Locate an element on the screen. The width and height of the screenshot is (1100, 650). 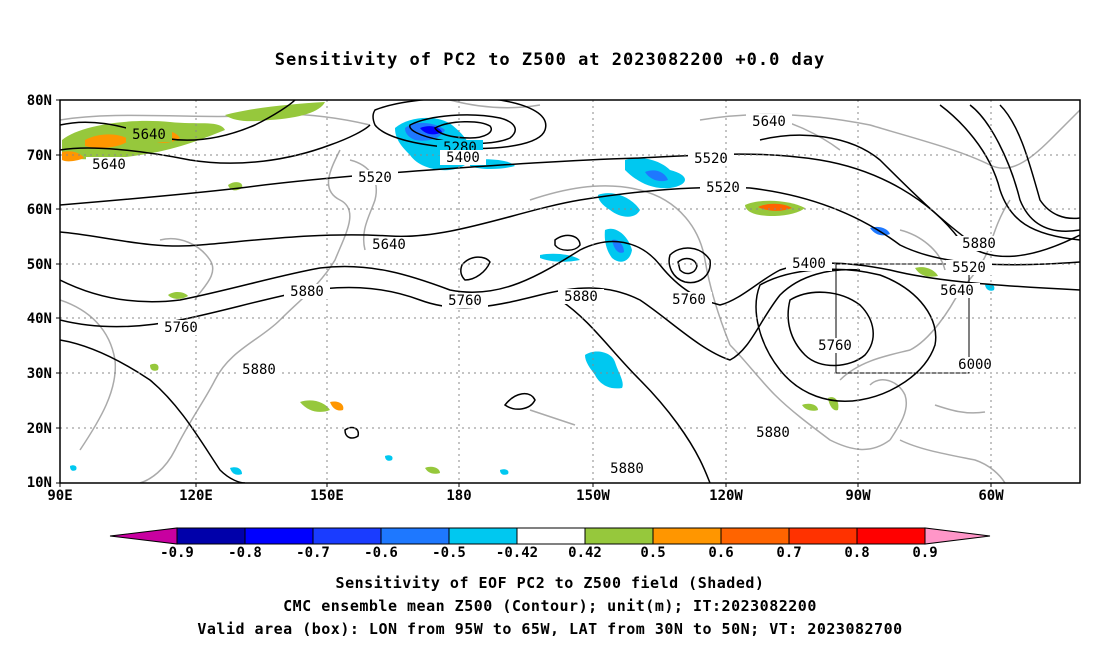
lat-label: 60N is located at coordinates (39, 210).